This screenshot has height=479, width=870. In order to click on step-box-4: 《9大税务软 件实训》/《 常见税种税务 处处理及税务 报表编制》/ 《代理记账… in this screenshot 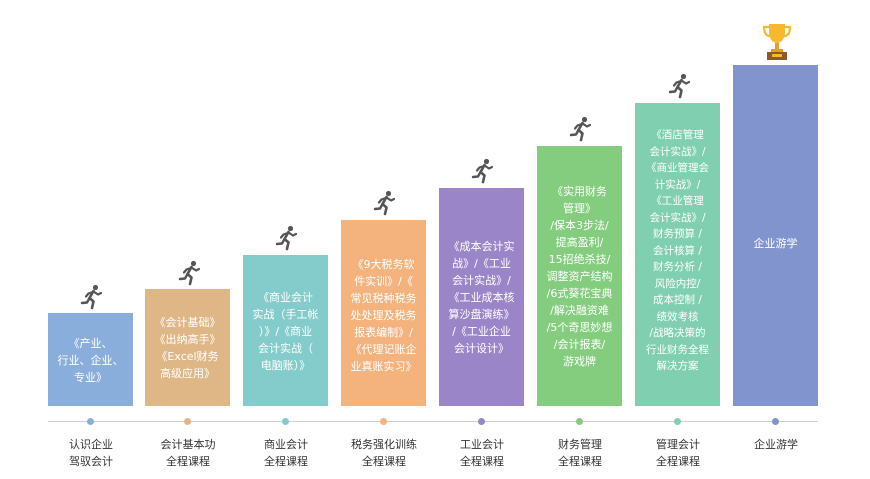, I will do `click(383, 313)`.